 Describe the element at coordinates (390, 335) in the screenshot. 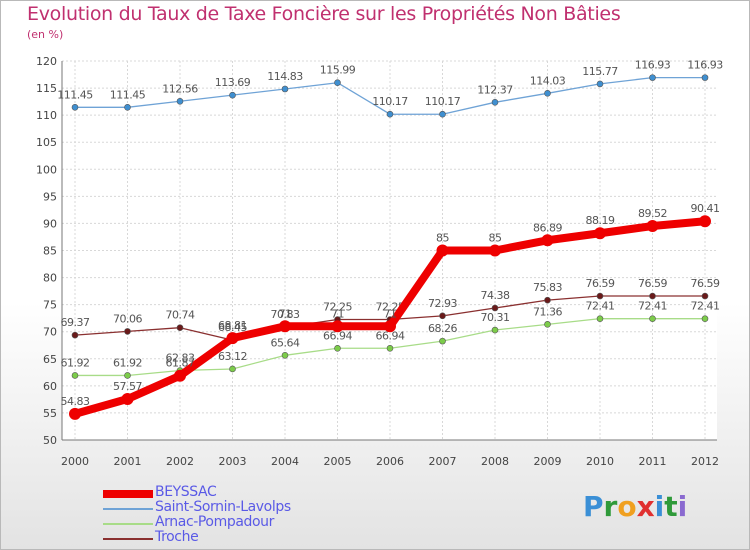

I see `data-label: 66.94` at that location.